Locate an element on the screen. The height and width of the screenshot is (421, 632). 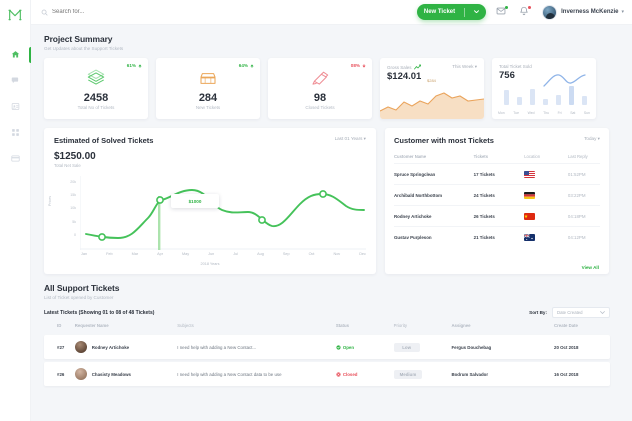
stat-card-closed-tickets: 08% 98 Closed Tickets is located at coordinates (320, 88).